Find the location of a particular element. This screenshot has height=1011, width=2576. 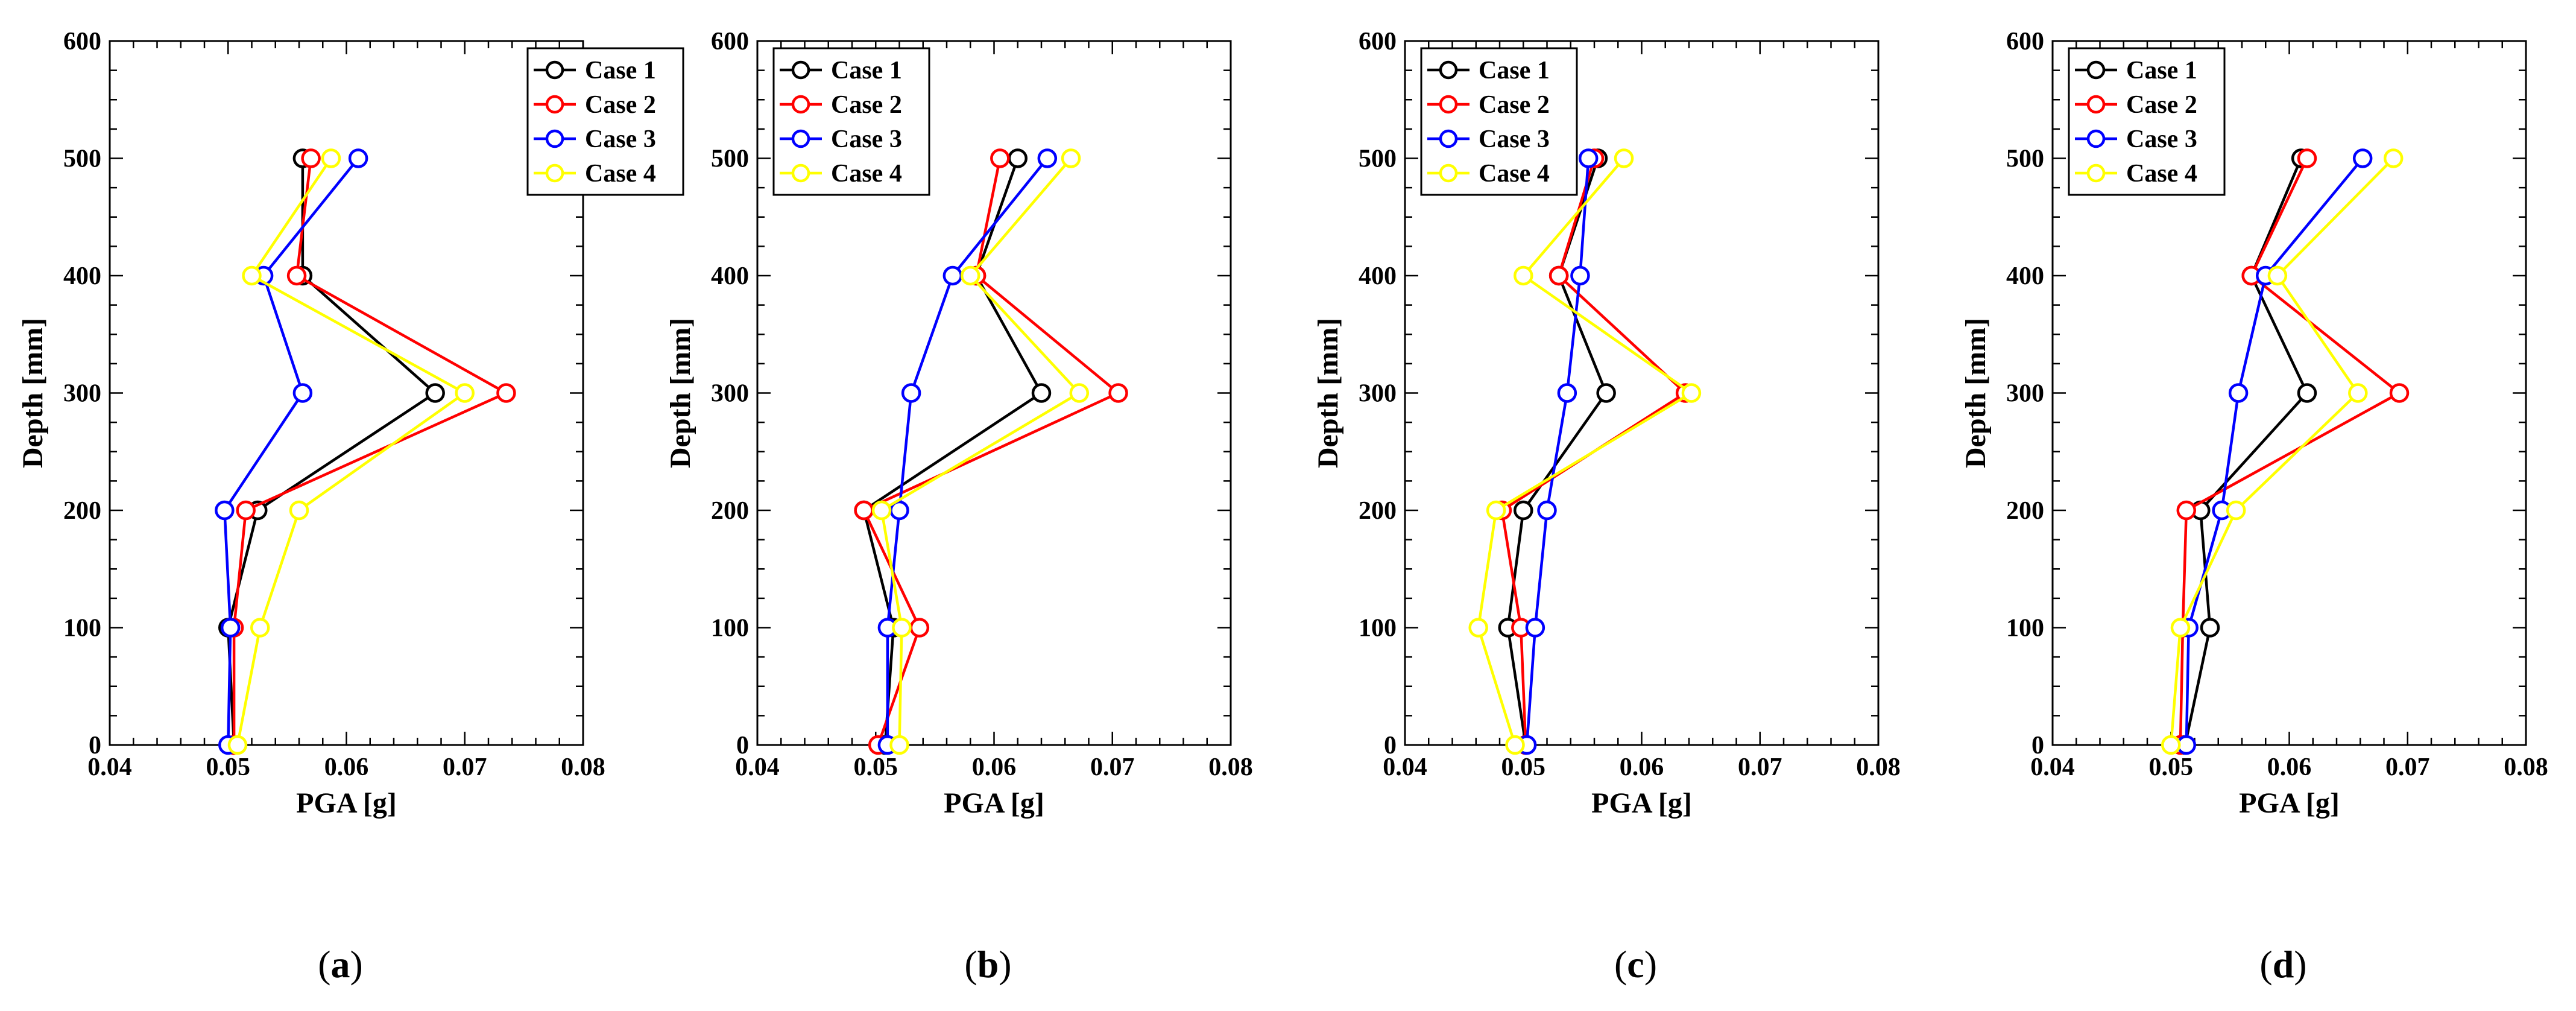

x-tick-label: 0.06 is located at coordinates (2289, 767).